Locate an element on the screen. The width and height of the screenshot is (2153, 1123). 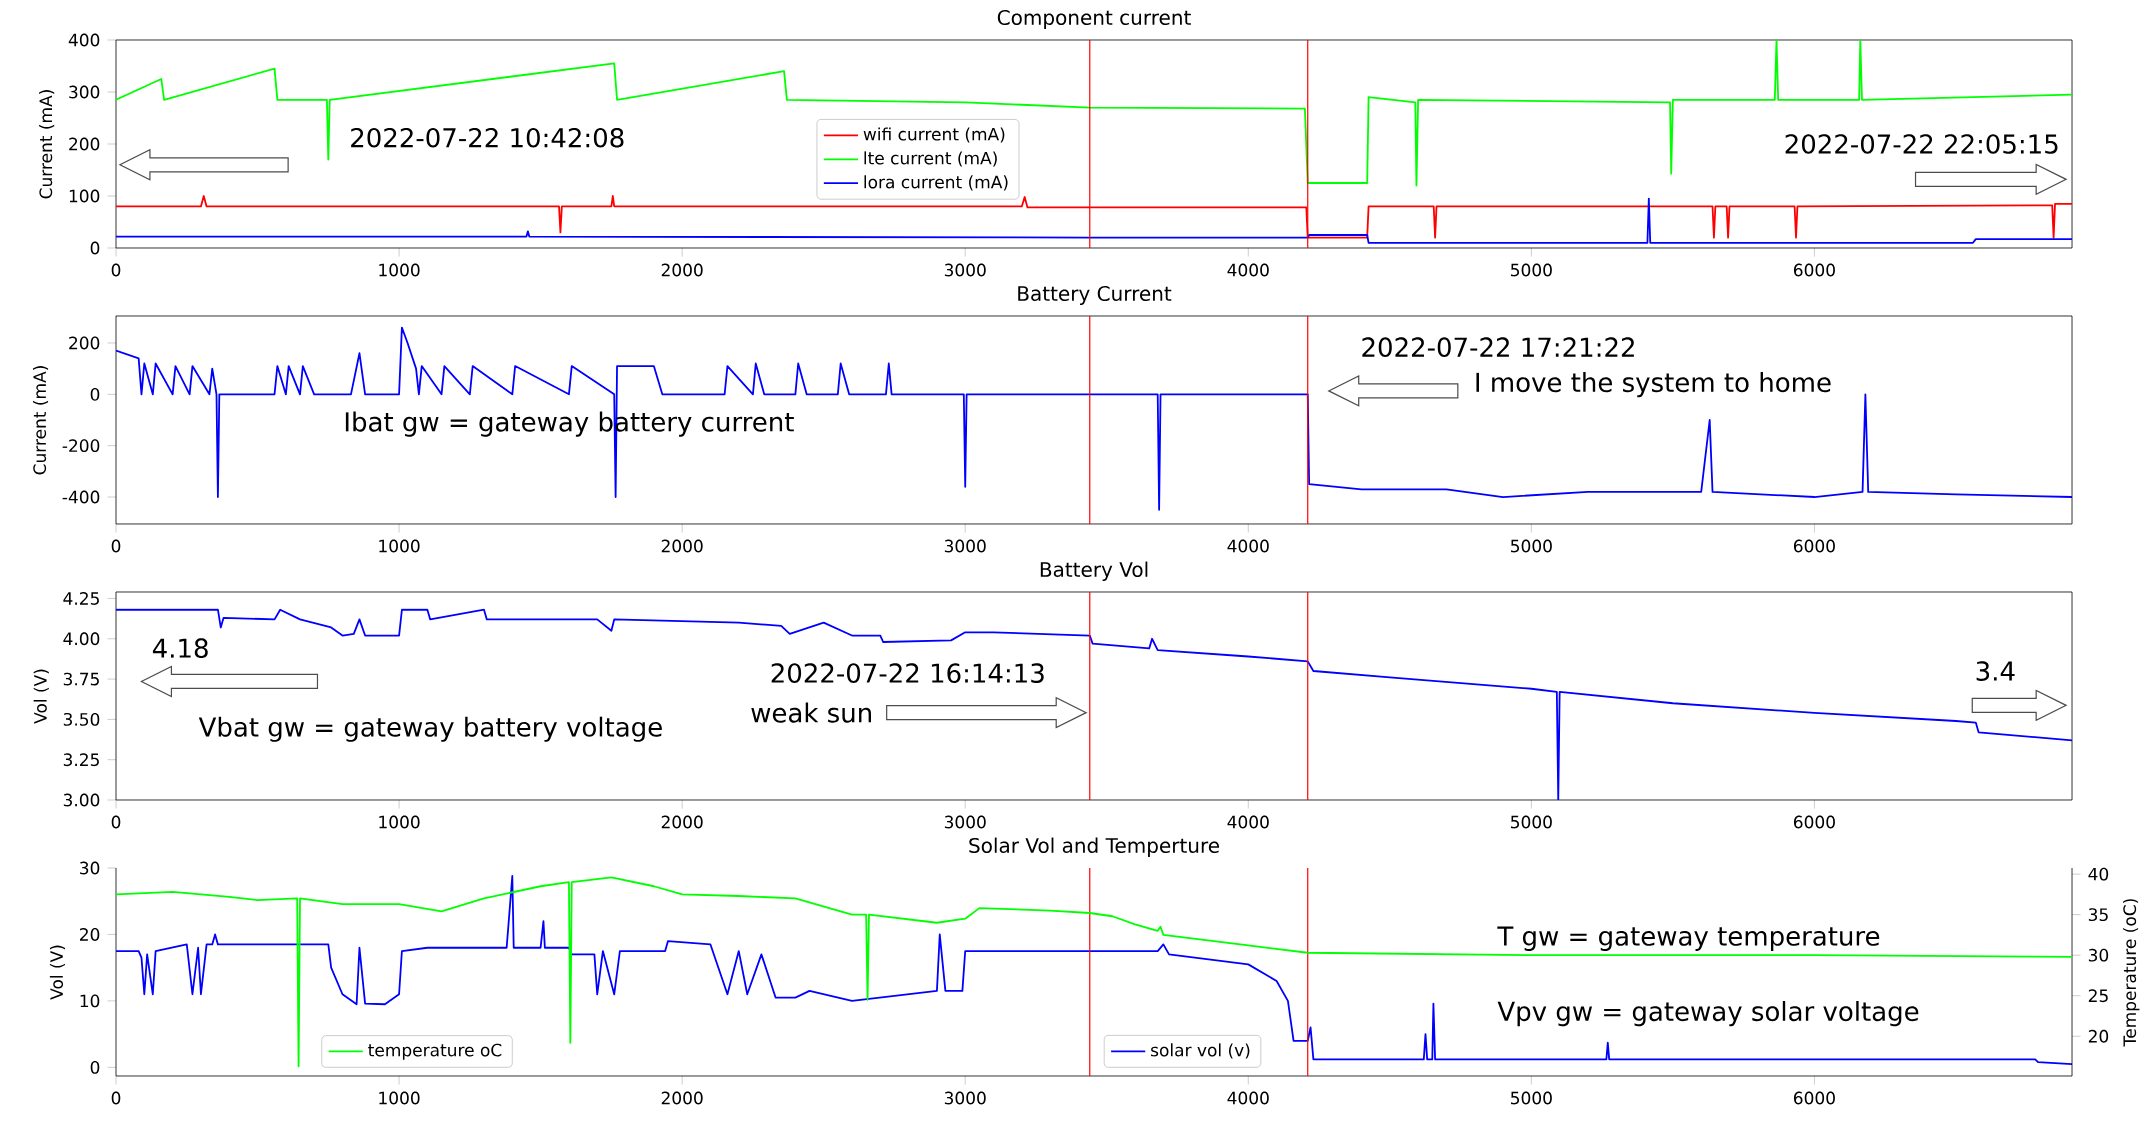
legend-label: temperature oC is located at coordinates (435, 1051).